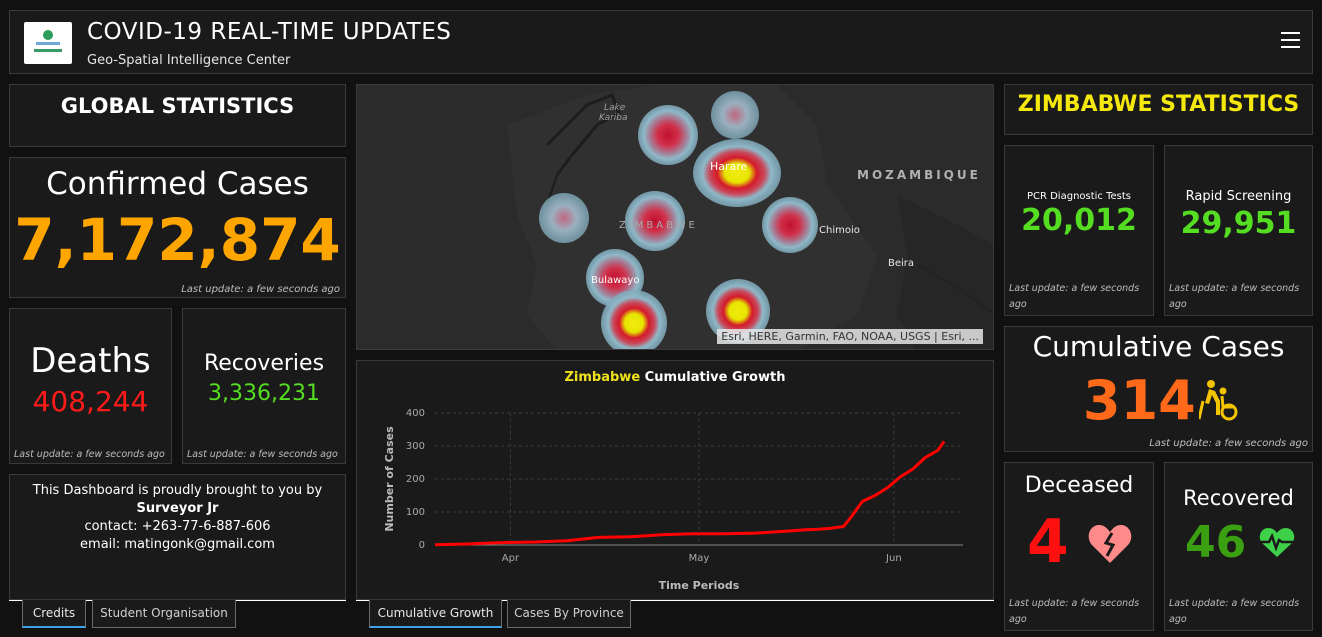 The image size is (1322, 637). Describe the element at coordinates (602, 377) in the screenshot. I see `chart-title-highlight: Zimbabwe` at that location.